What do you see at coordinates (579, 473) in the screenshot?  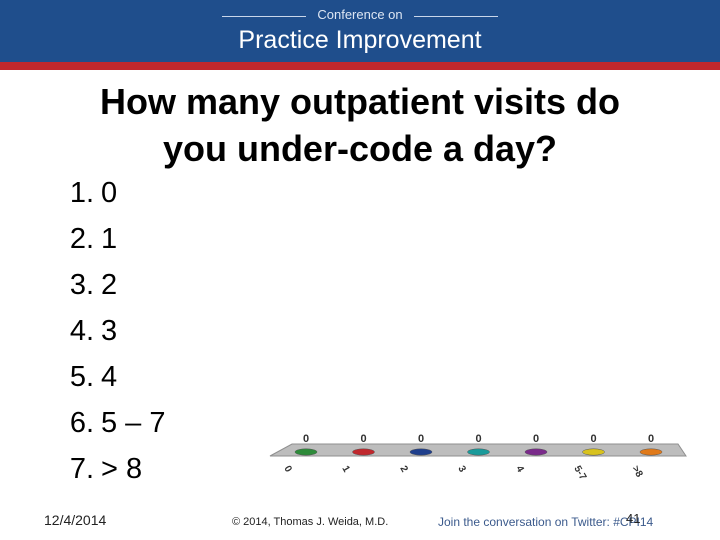 I see `category-label-5-7: 5-7` at bounding box center [579, 473].